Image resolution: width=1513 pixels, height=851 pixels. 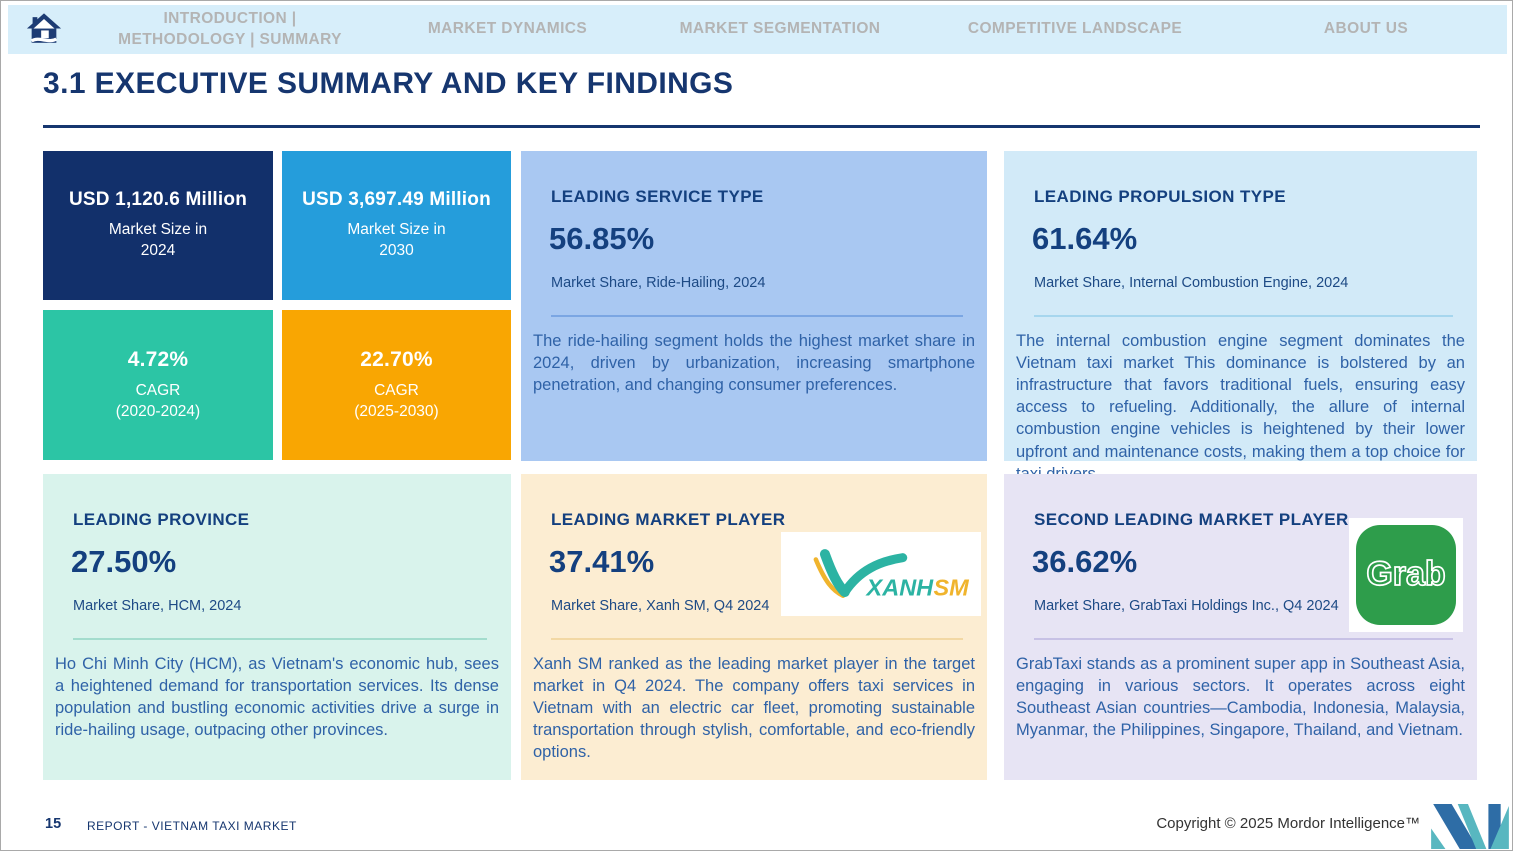 What do you see at coordinates (396, 200) in the screenshot?
I see `stat-value: USD 3,697.49 Million` at bounding box center [396, 200].